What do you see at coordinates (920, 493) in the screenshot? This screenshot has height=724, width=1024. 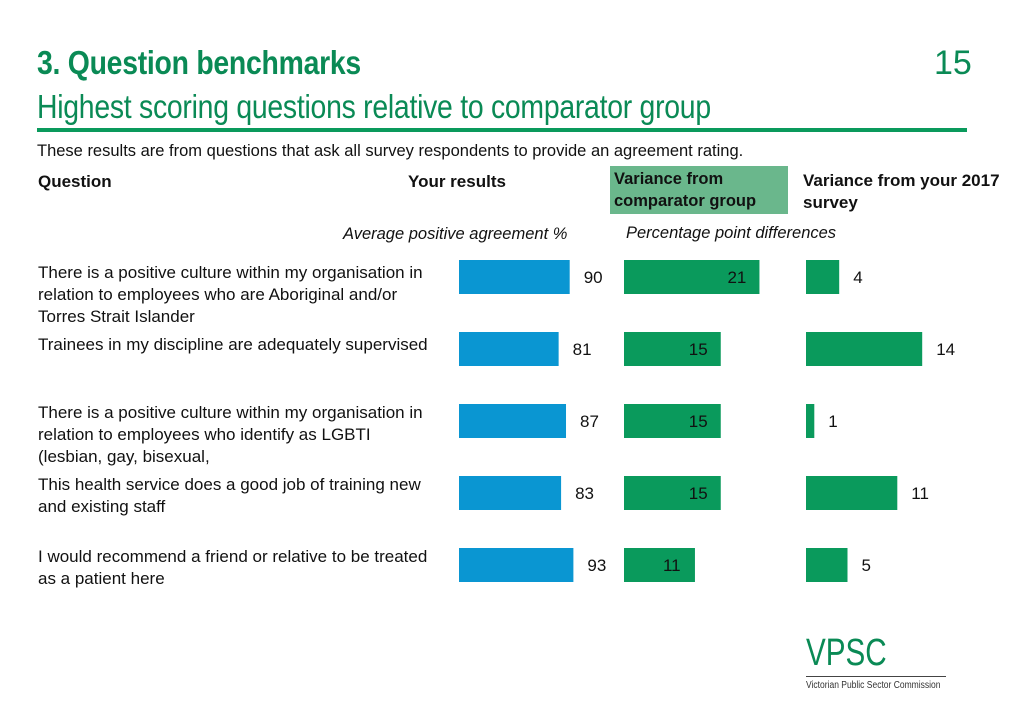 I see `data-label-variance-2017: 11` at bounding box center [920, 493].